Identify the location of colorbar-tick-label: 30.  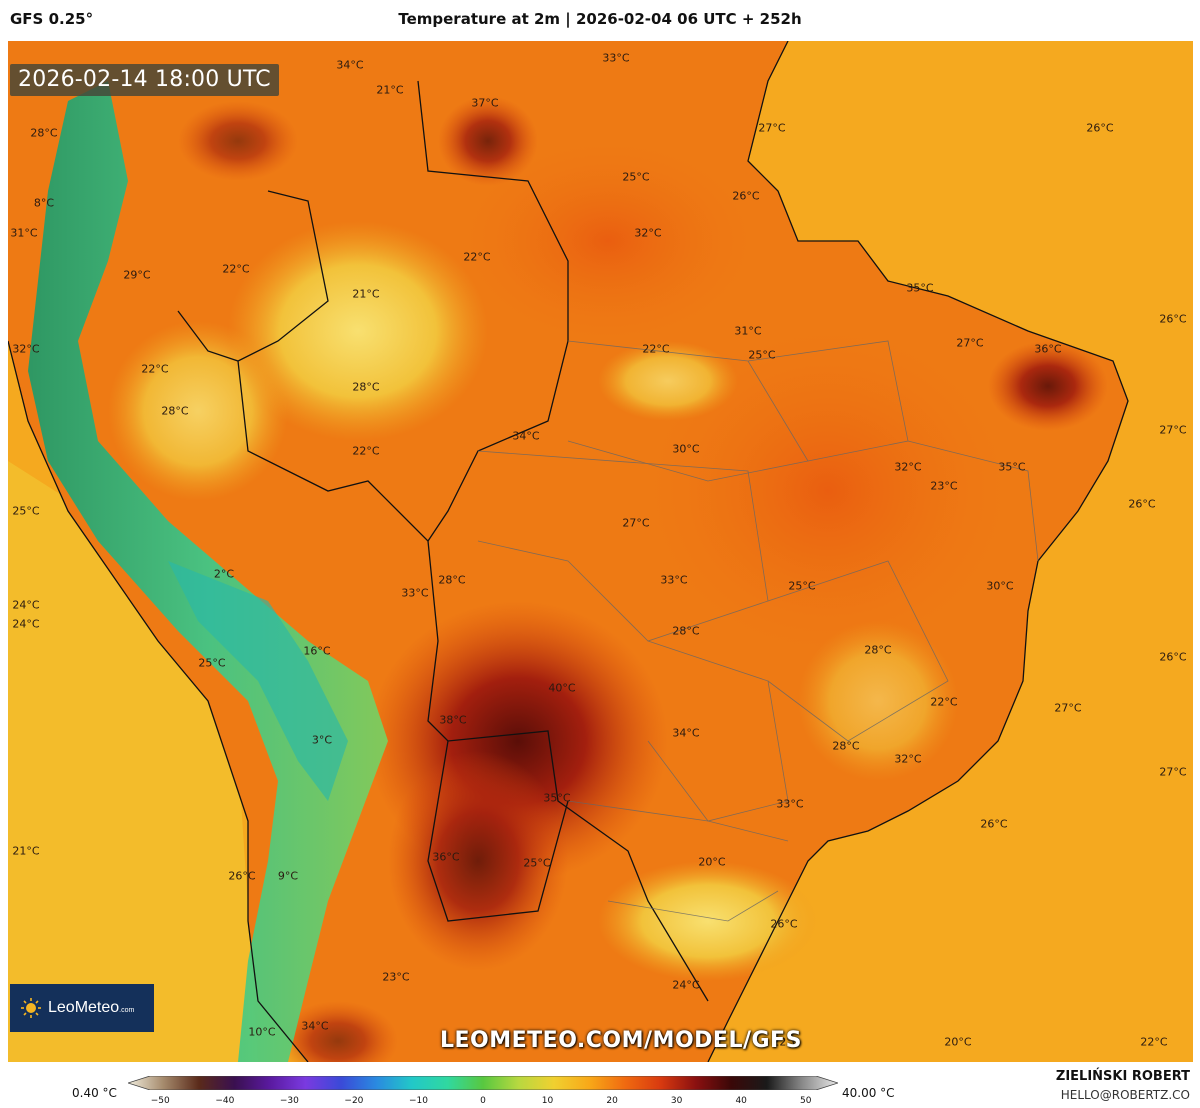
(676, 1101).